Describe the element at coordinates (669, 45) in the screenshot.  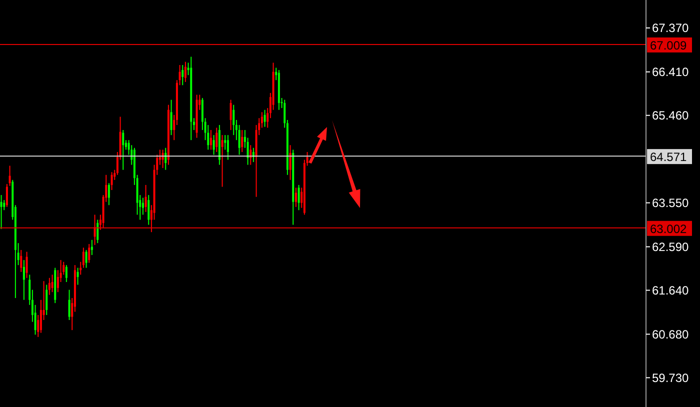
I see `ref-line-label: 67.009` at that location.